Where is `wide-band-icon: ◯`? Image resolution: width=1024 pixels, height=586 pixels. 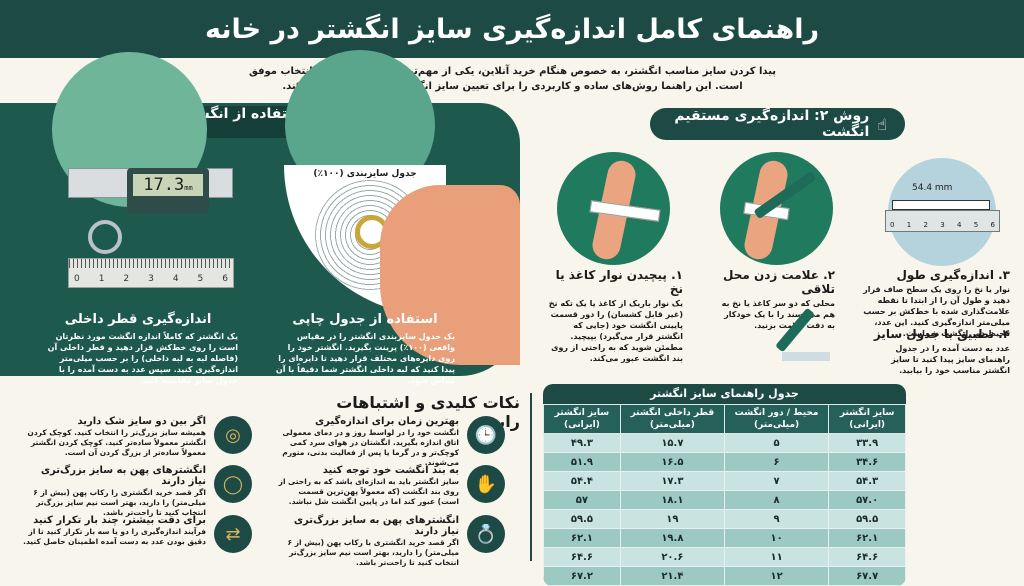 wide-band-icon: ◯ is located at coordinates (233, 484).